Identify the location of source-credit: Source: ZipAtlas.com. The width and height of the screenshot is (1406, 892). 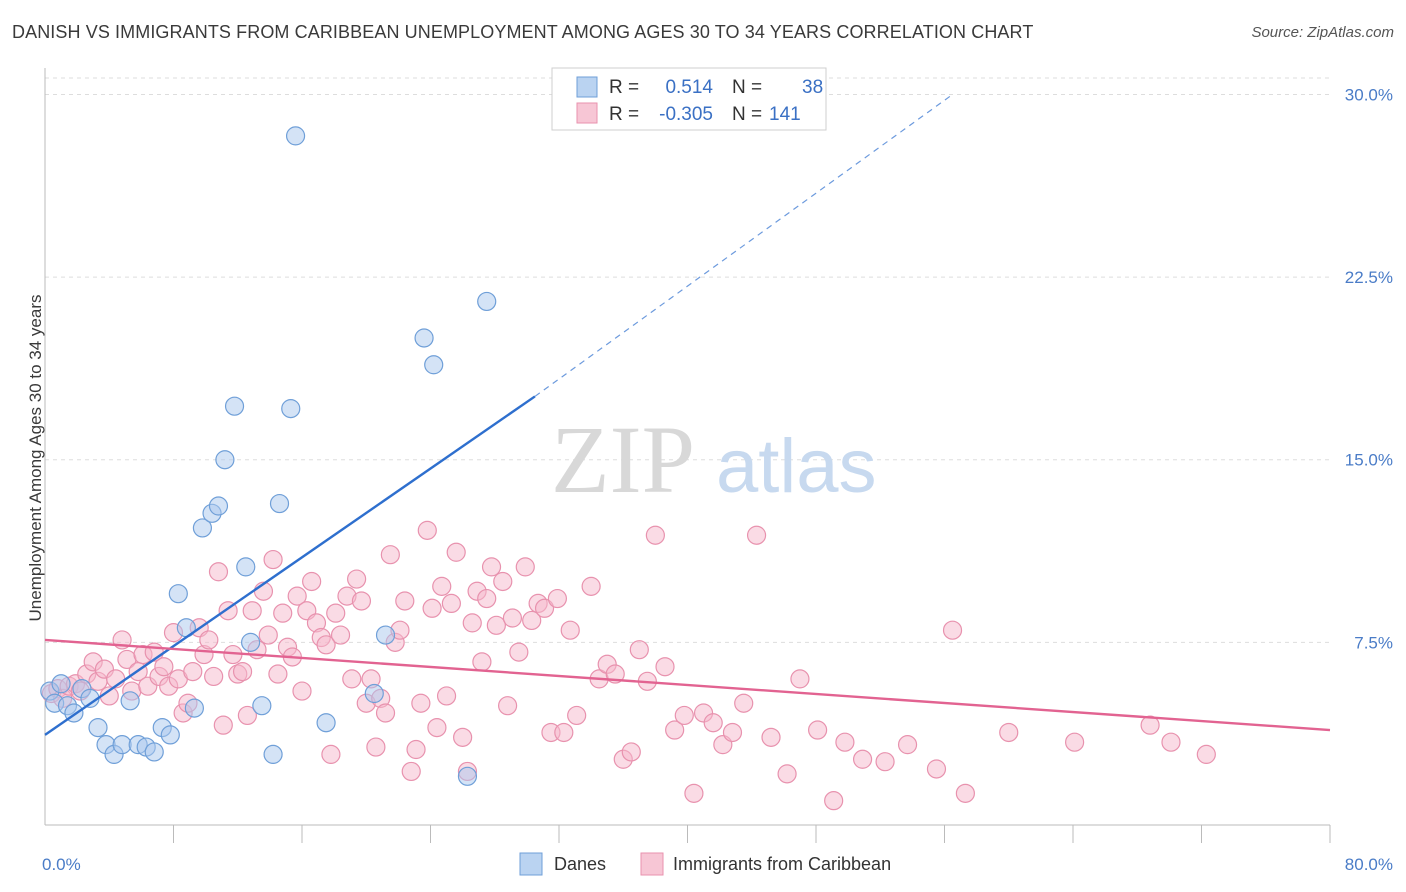
(1322, 32).